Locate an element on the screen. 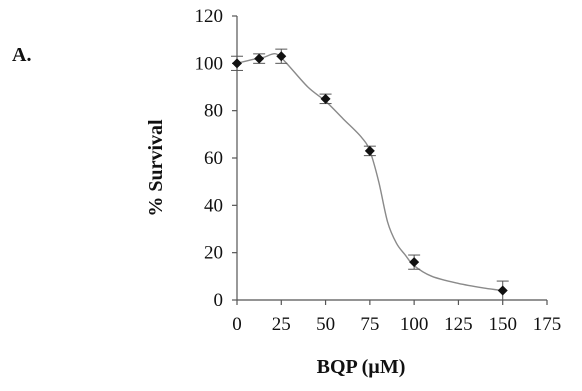  y-tick-label: 60 is located at coordinates (213, 158).